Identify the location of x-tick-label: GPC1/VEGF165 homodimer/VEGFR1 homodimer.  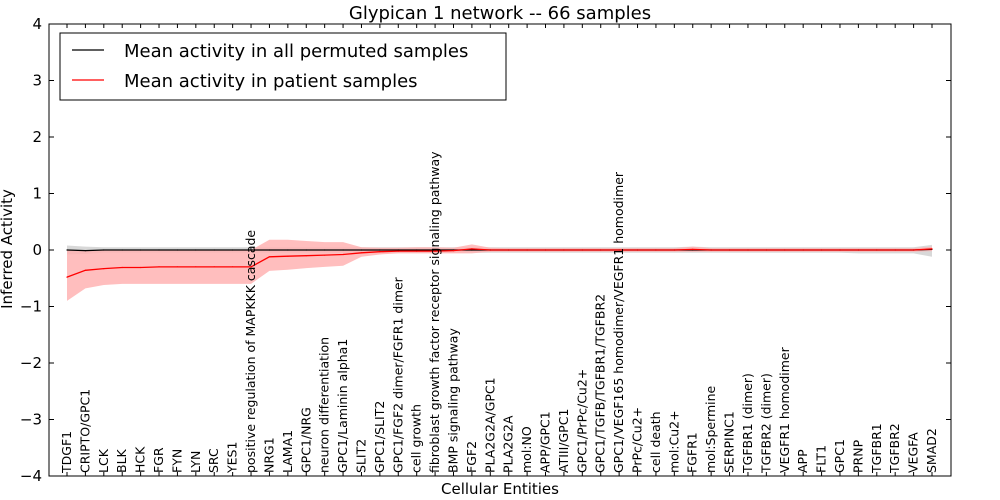
(618, 322).